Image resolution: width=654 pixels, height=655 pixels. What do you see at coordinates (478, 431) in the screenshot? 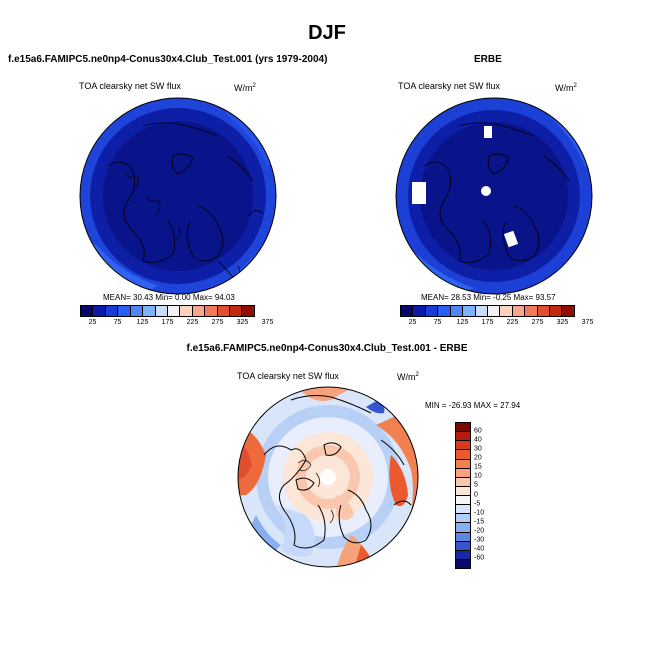
I see `diff-colorbar-tick-label: 60` at bounding box center [478, 431].